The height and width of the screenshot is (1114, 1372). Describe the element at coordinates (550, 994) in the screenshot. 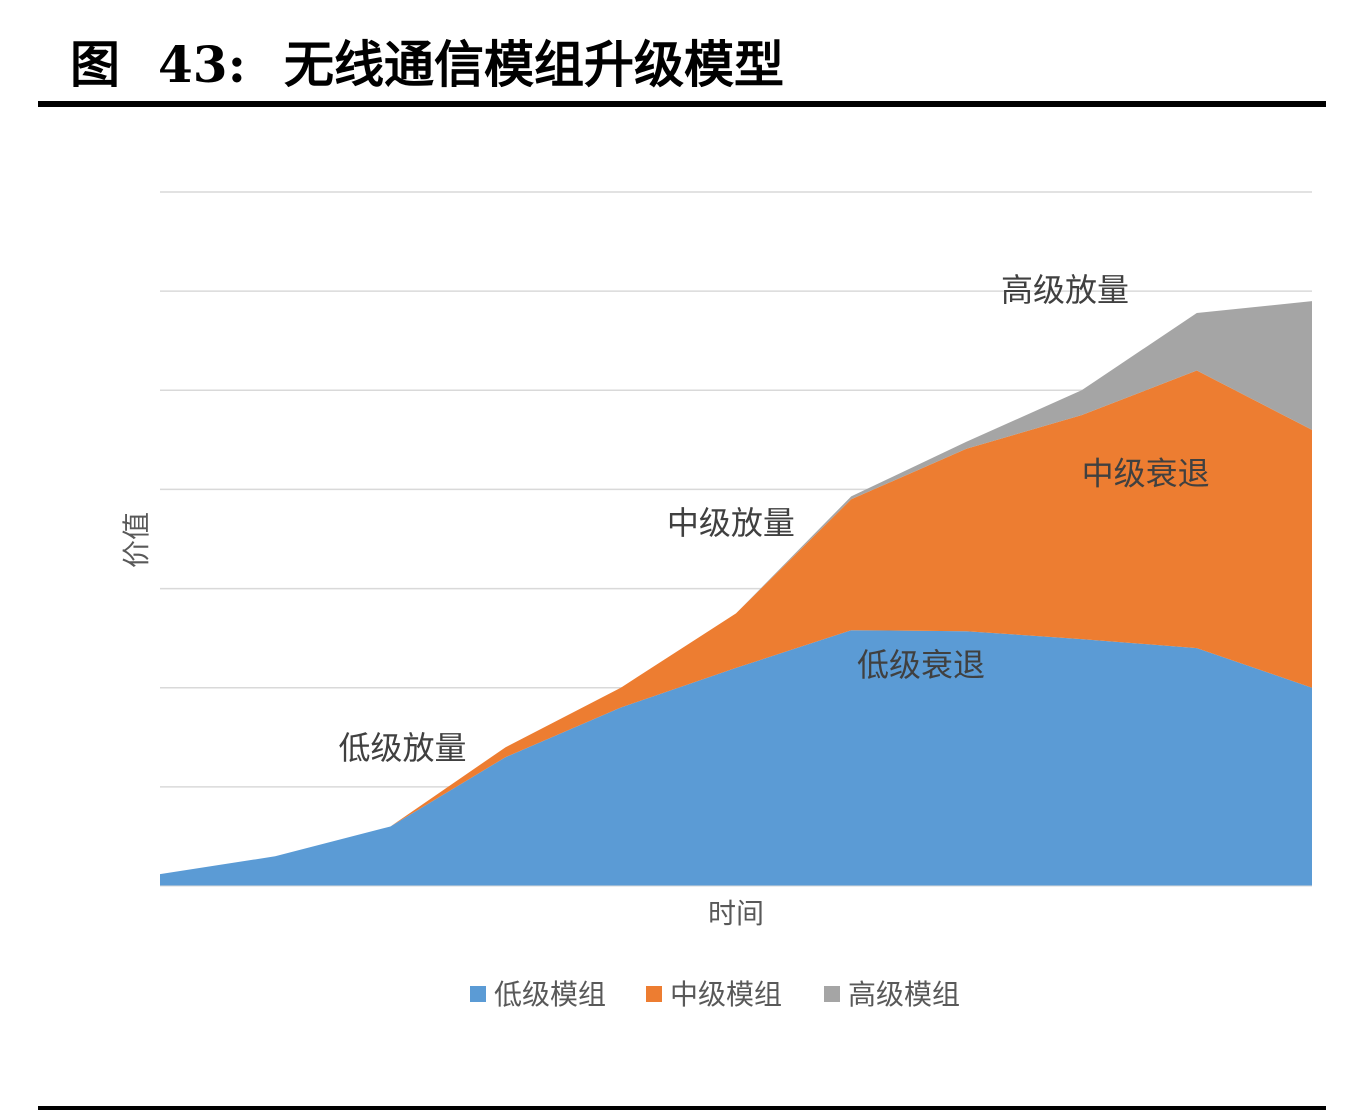

I see `legend-label-1: 低级模组` at that location.